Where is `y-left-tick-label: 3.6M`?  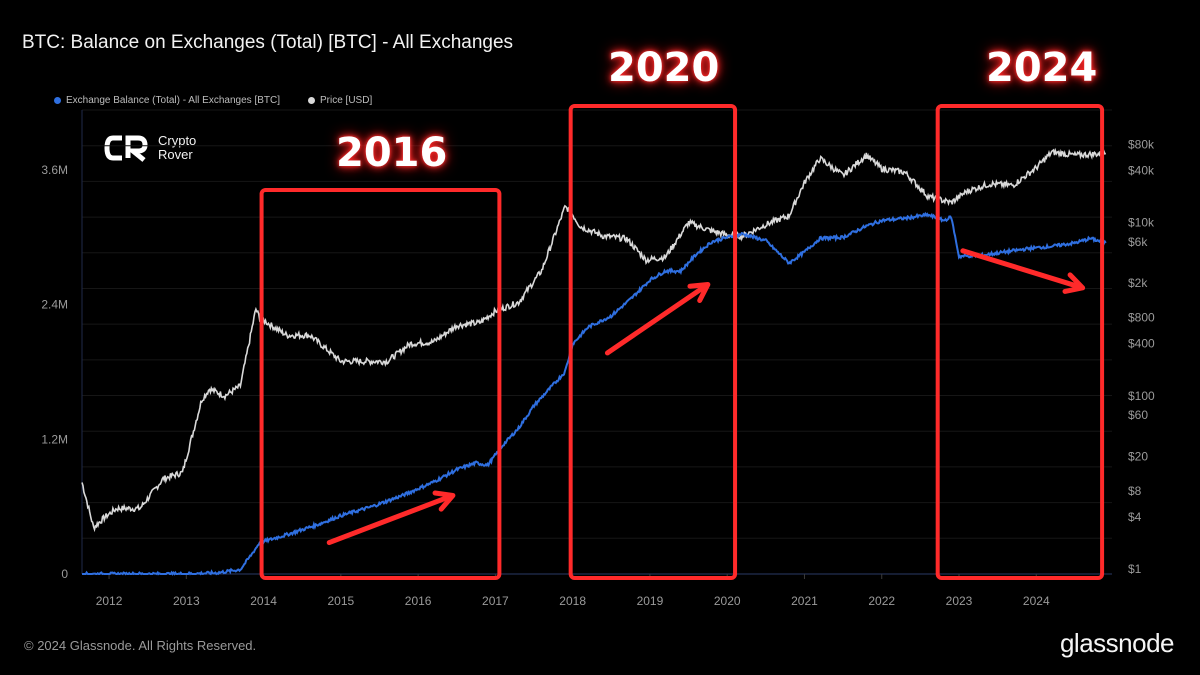
y-left-tick-label: 3.6M is located at coordinates (54, 170).